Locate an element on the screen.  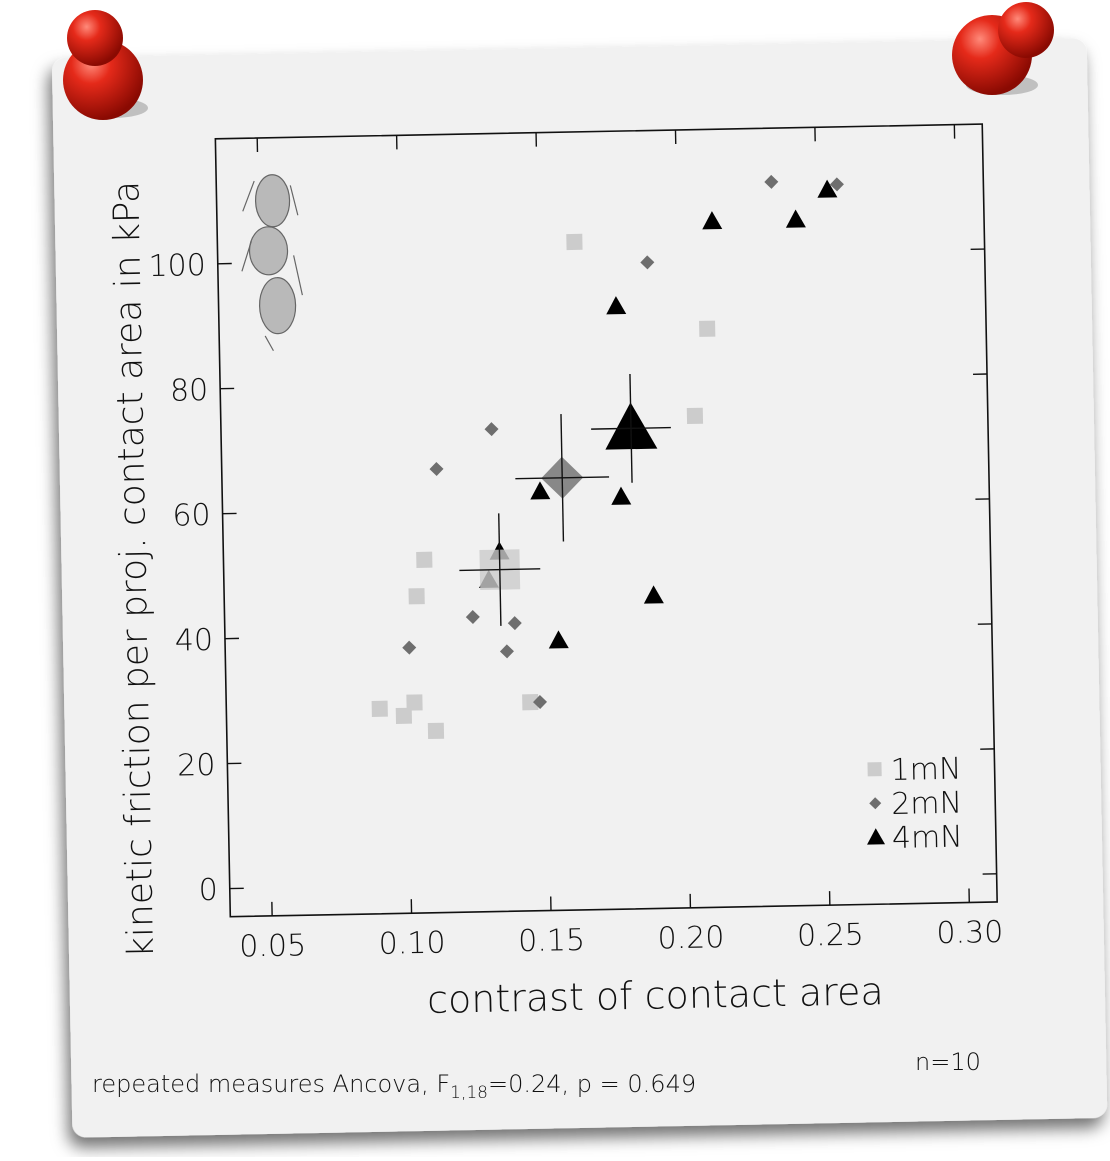
x-tick-label: 0.05 is located at coordinates (272, 946).